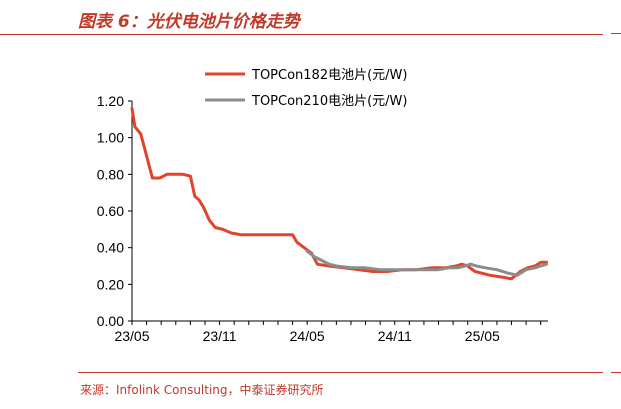 The width and height of the screenshot is (621, 409). Describe the element at coordinates (110, 211) in the screenshot. I see `y-tick-label: 0.60` at that location.